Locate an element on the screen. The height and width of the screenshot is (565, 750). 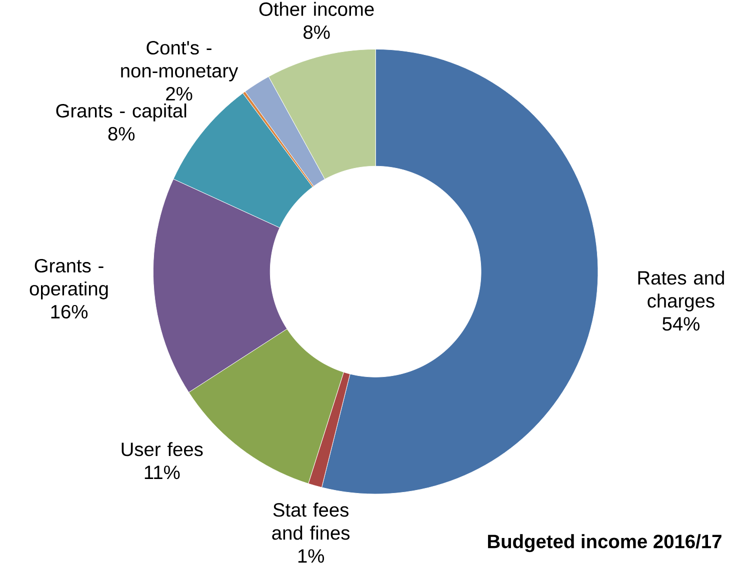
data-label: 1% is located at coordinates (311, 556).